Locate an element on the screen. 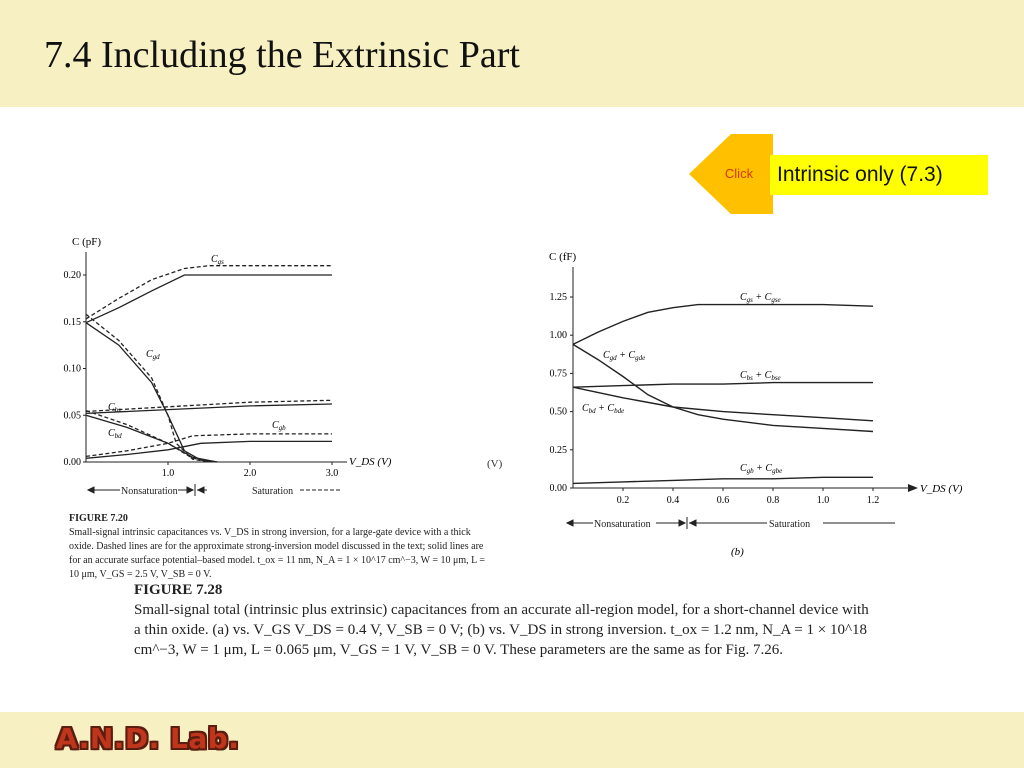  intrinsic-only-label: Intrinsic only (7.3) is located at coordinates (879, 175).